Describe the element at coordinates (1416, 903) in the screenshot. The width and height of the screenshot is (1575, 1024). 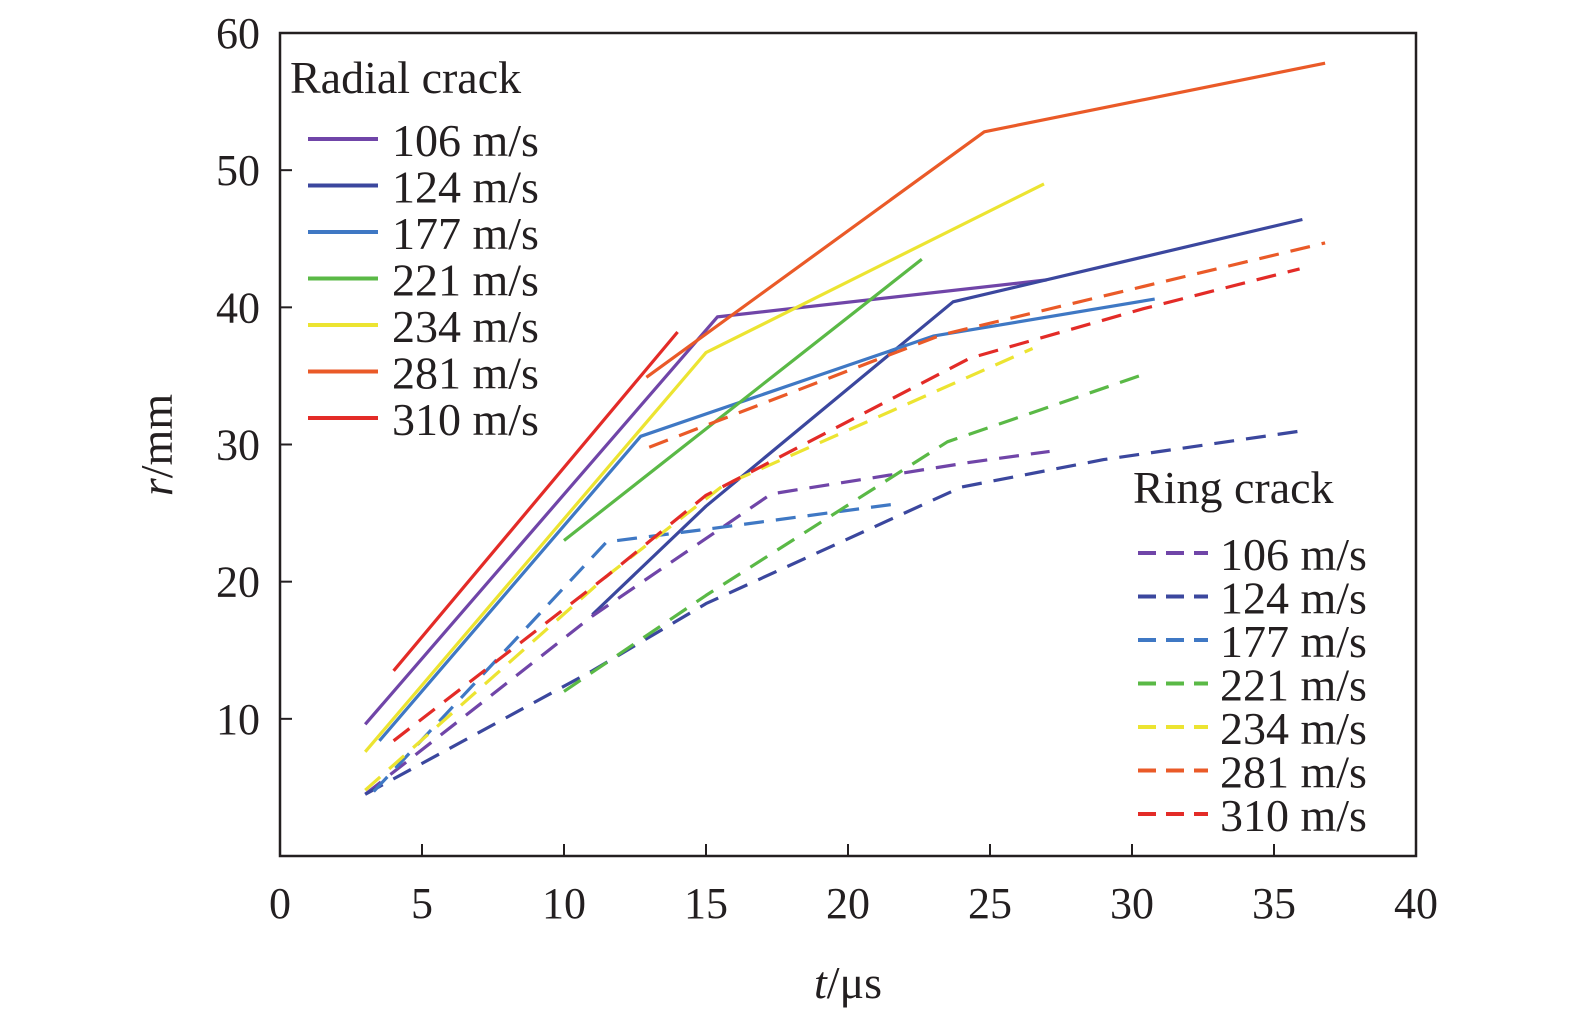
I see `x-tick-label: 40` at that location.